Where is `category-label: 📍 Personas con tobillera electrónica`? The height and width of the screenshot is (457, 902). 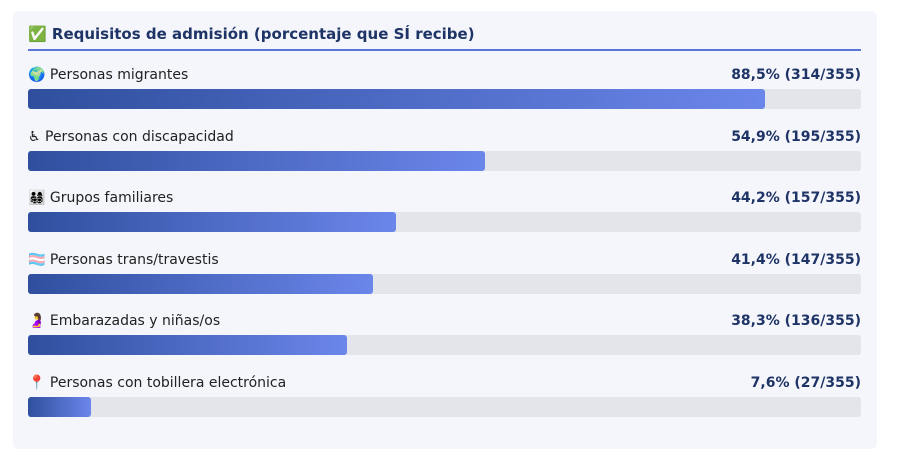
category-label: 📍 Personas con tobillera electrónica is located at coordinates (157, 382).